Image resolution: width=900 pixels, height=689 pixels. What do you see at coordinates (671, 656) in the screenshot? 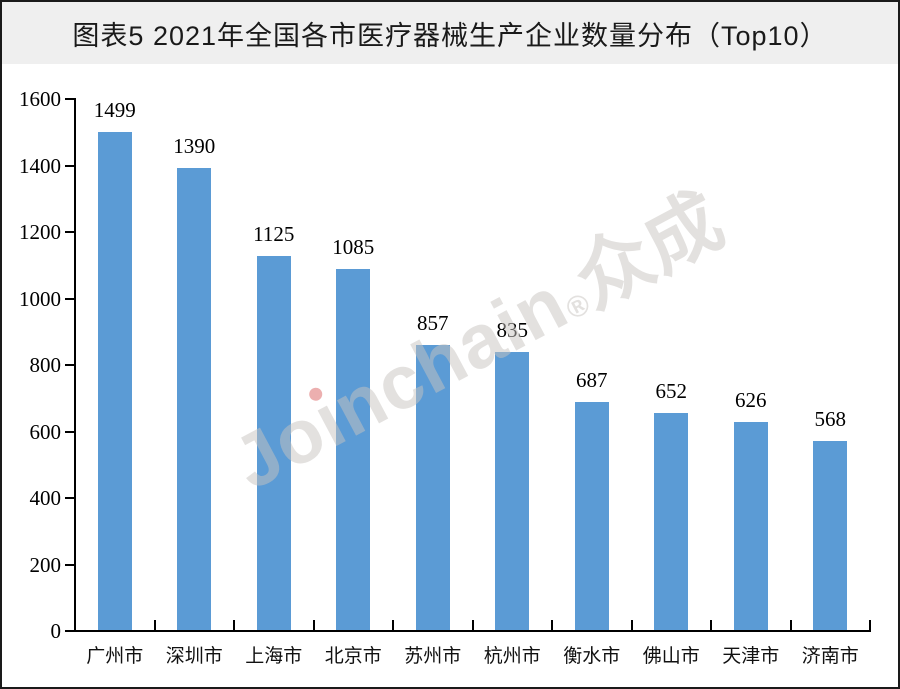
I see `x-axis-category-label: 佛山市` at bounding box center [671, 656].